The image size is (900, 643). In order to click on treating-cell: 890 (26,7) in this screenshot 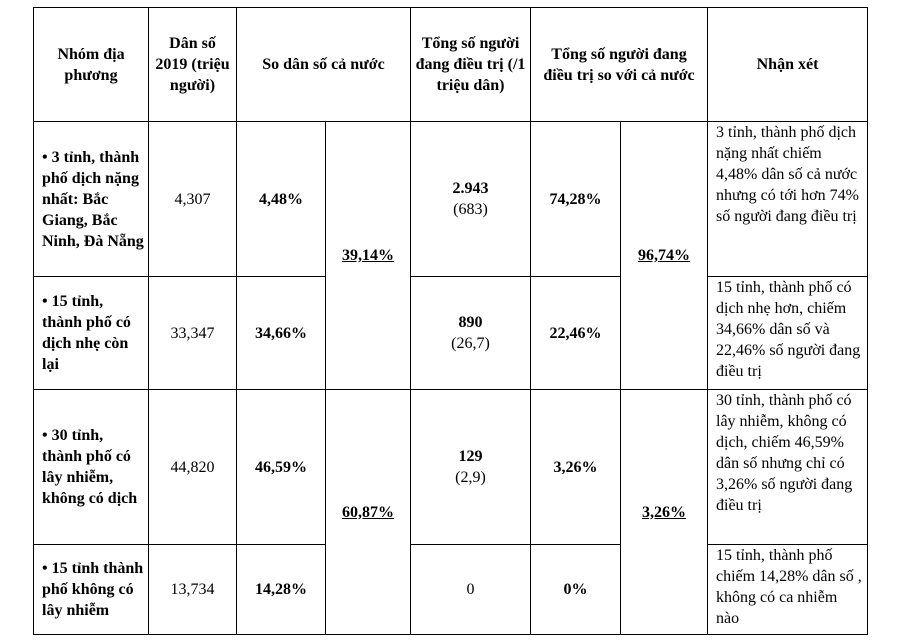, I will do `click(470, 333)`.